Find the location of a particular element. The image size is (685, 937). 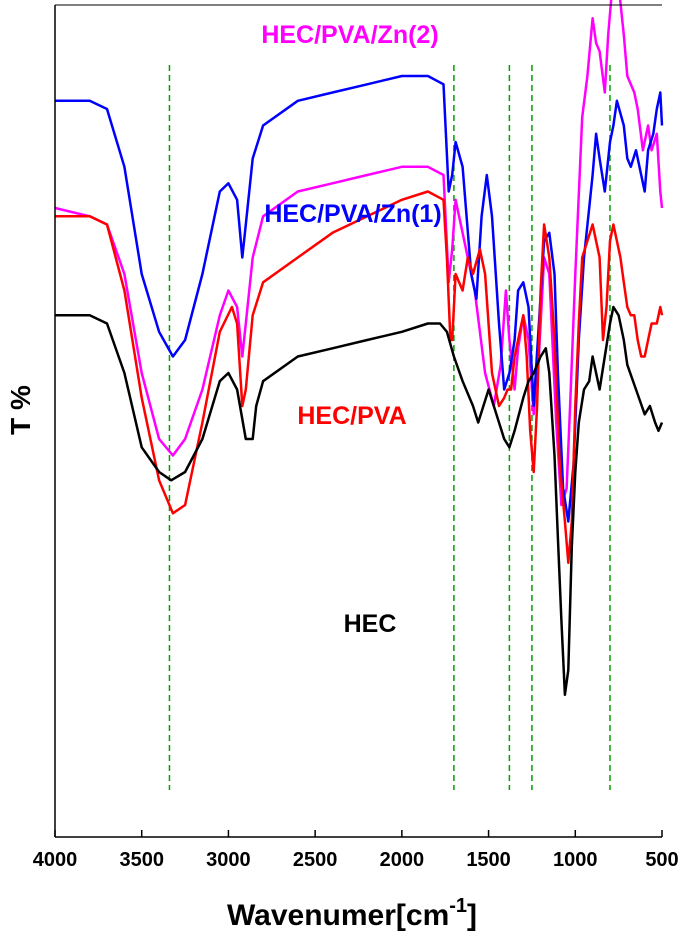

x-tick-label-3000: 3000 is located at coordinates (228, 860).